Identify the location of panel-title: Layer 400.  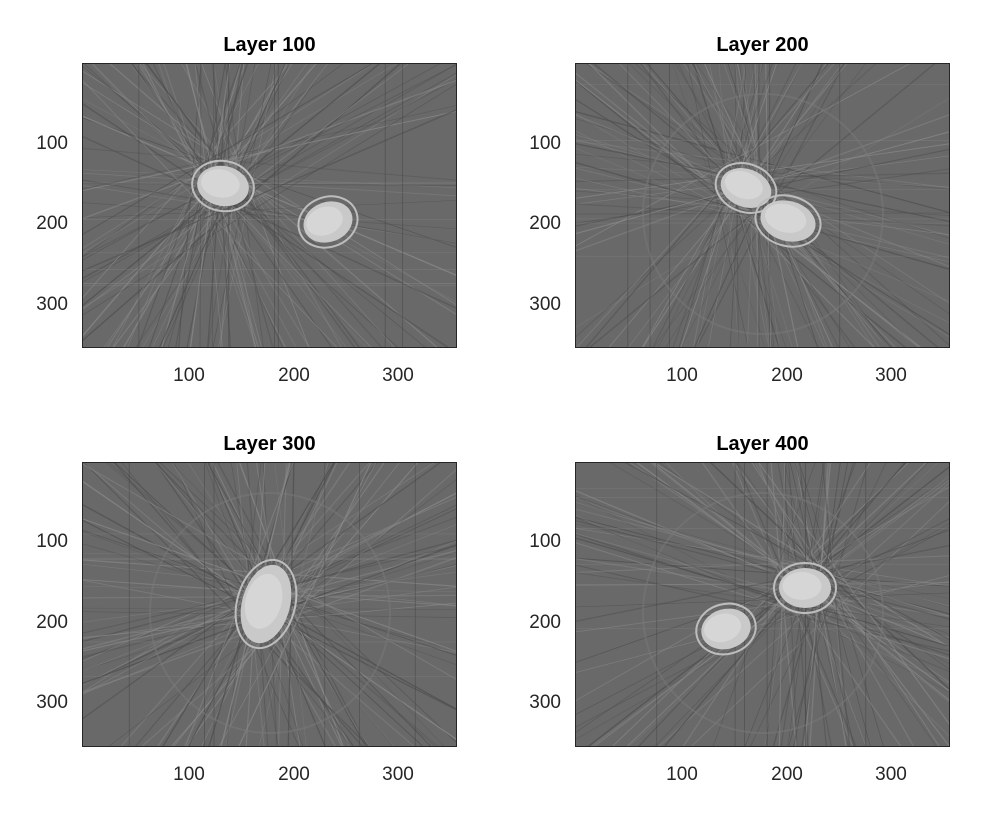
(762, 444).